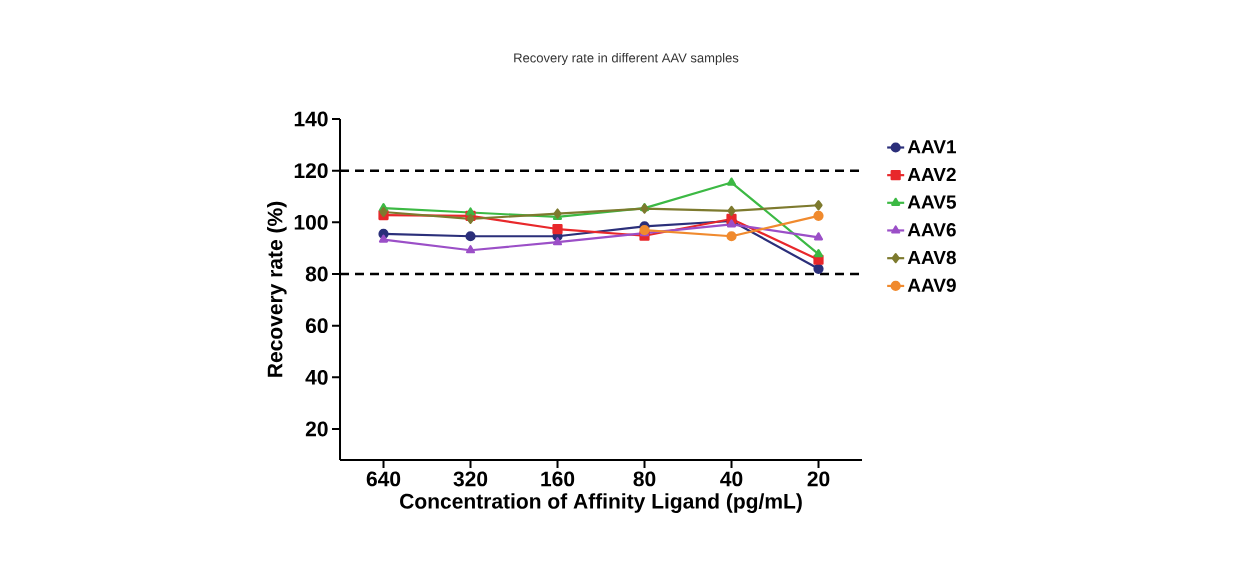  Describe the element at coordinates (931, 257) in the screenshot. I see `legend-label: AAV8` at that location.